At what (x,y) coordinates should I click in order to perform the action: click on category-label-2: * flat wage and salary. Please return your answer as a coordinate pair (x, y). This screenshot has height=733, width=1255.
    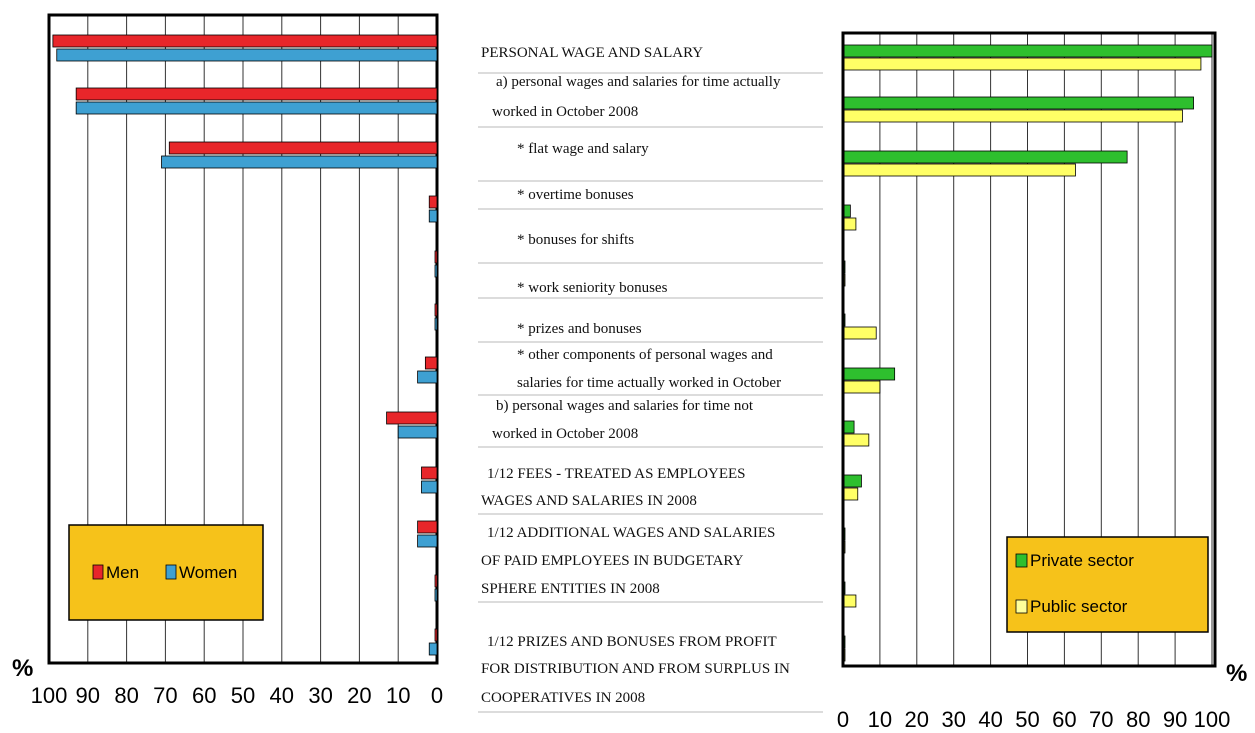
    Looking at the image, I should click on (583, 149).